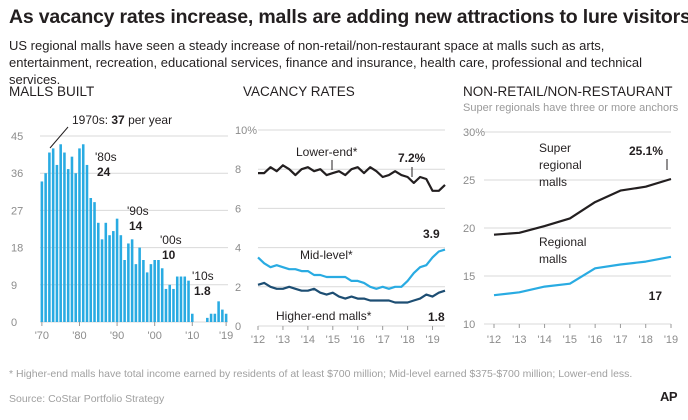 Image resolution: width=688 pixels, height=420 pixels. I want to click on source-note: Source: CoStar Portfolio Strategy, so click(87, 399).